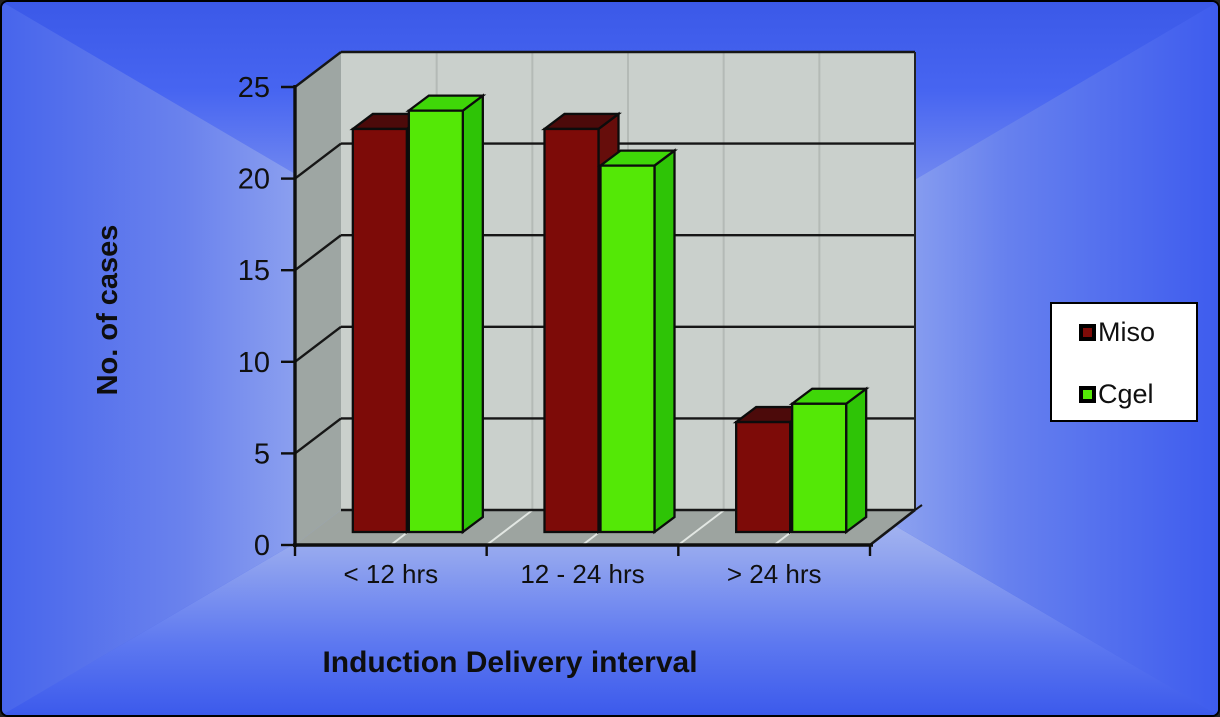 Image resolution: width=1220 pixels, height=717 pixels. What do you see at coordinates (262, 454) in the screenshot?
I see `y-tick-label: 5` at bounding box center [262, 454].